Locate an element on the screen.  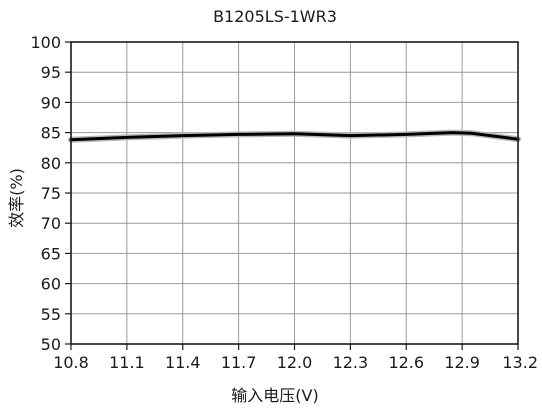
x-tick-label: 12.0 is located at coordinates (295, 362).